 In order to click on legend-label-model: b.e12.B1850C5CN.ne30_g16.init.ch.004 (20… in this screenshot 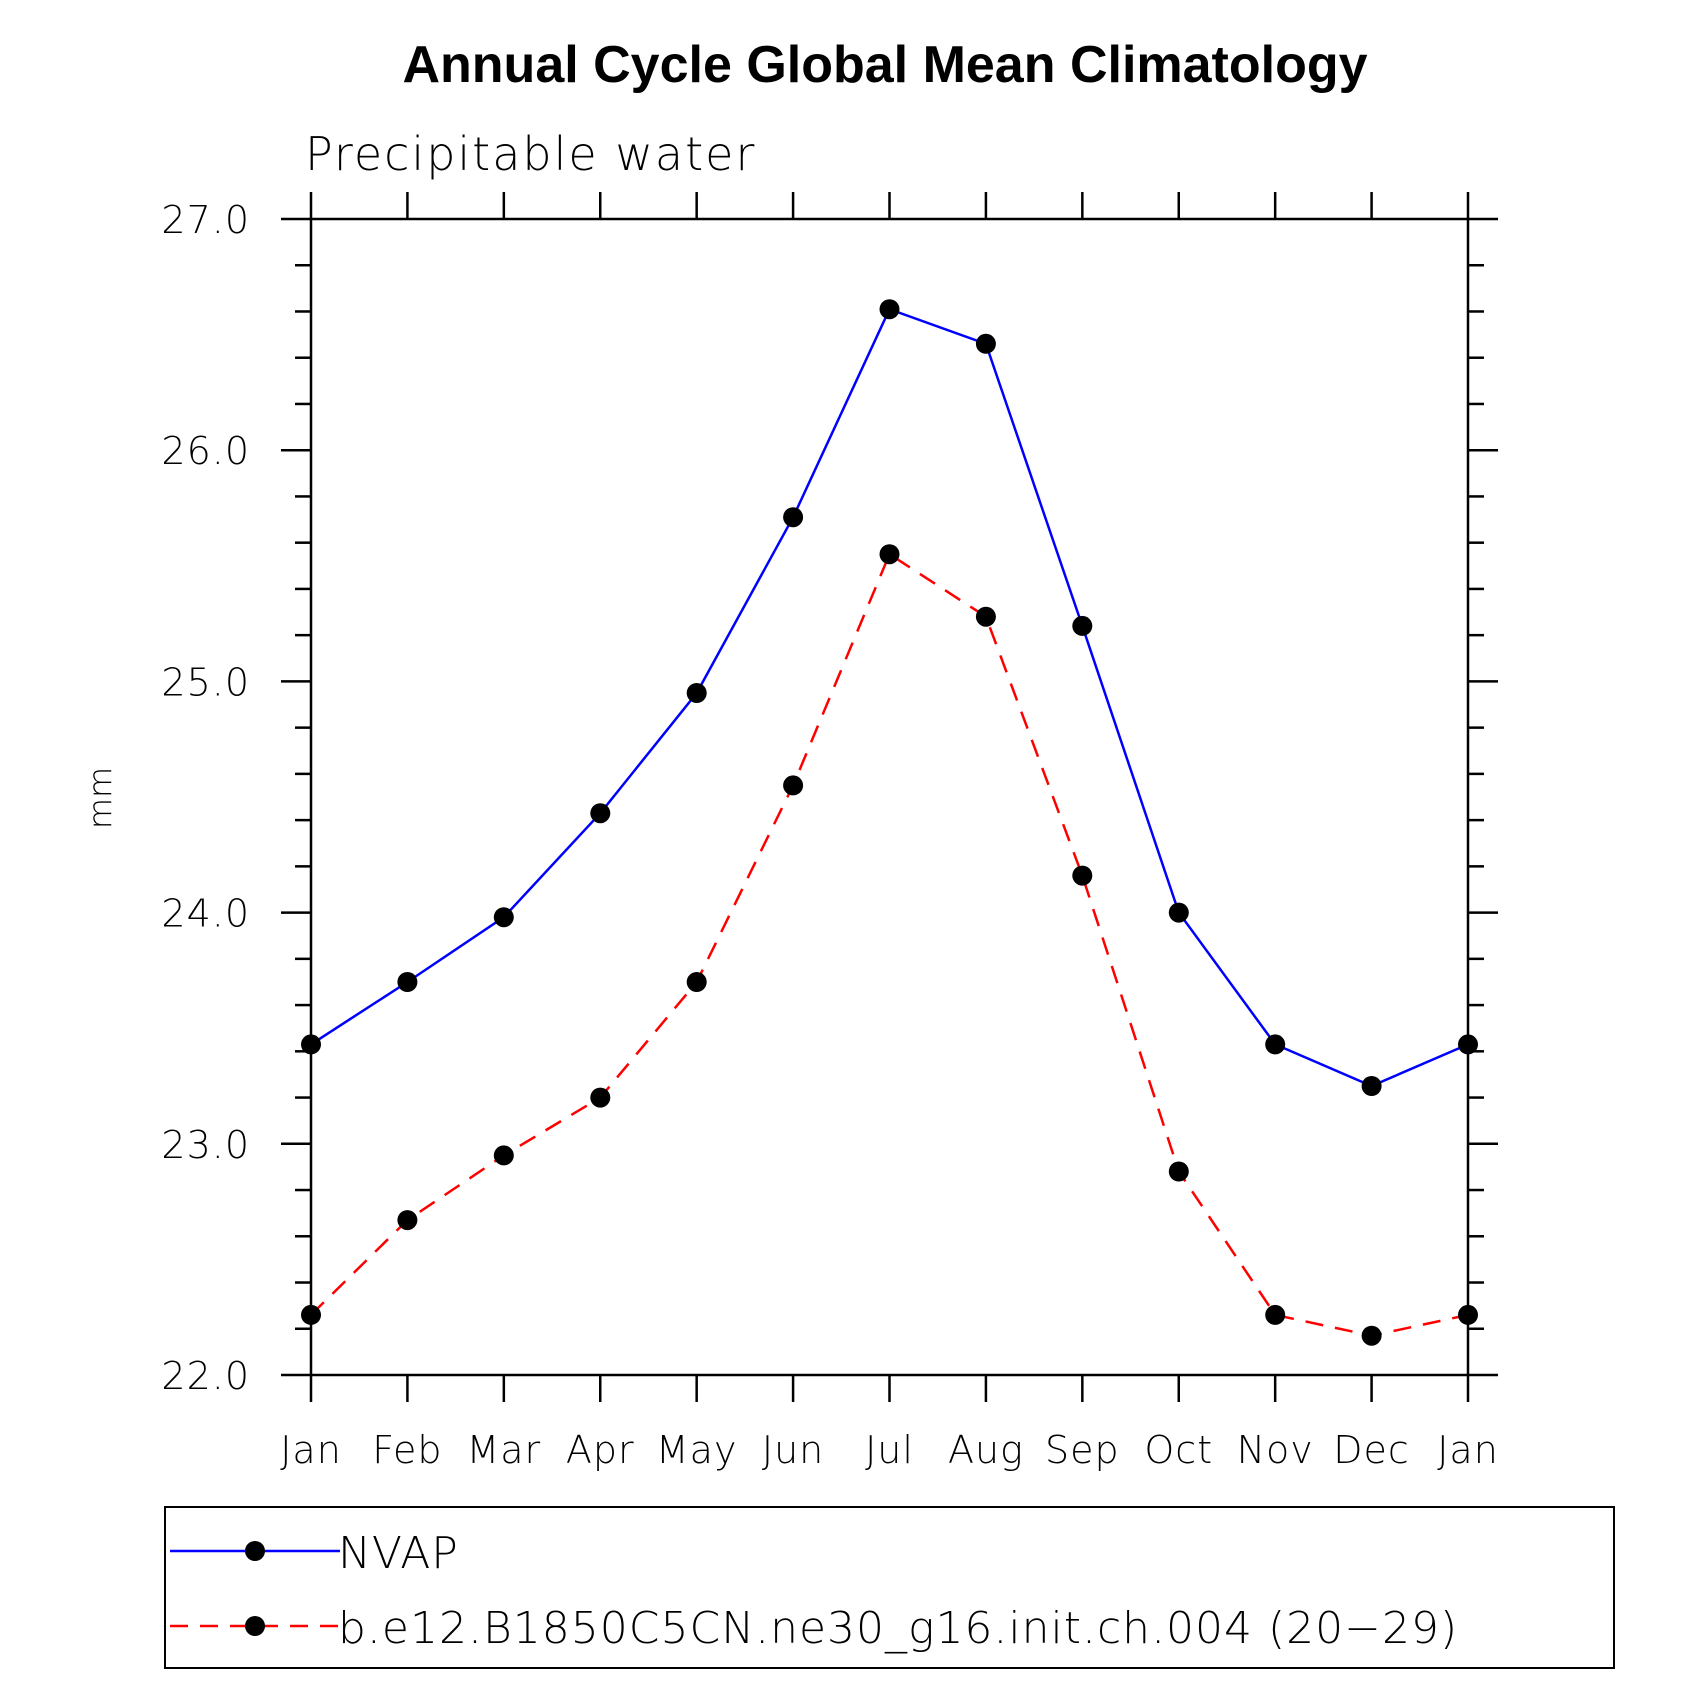, I will do `click(898, 1628)`.